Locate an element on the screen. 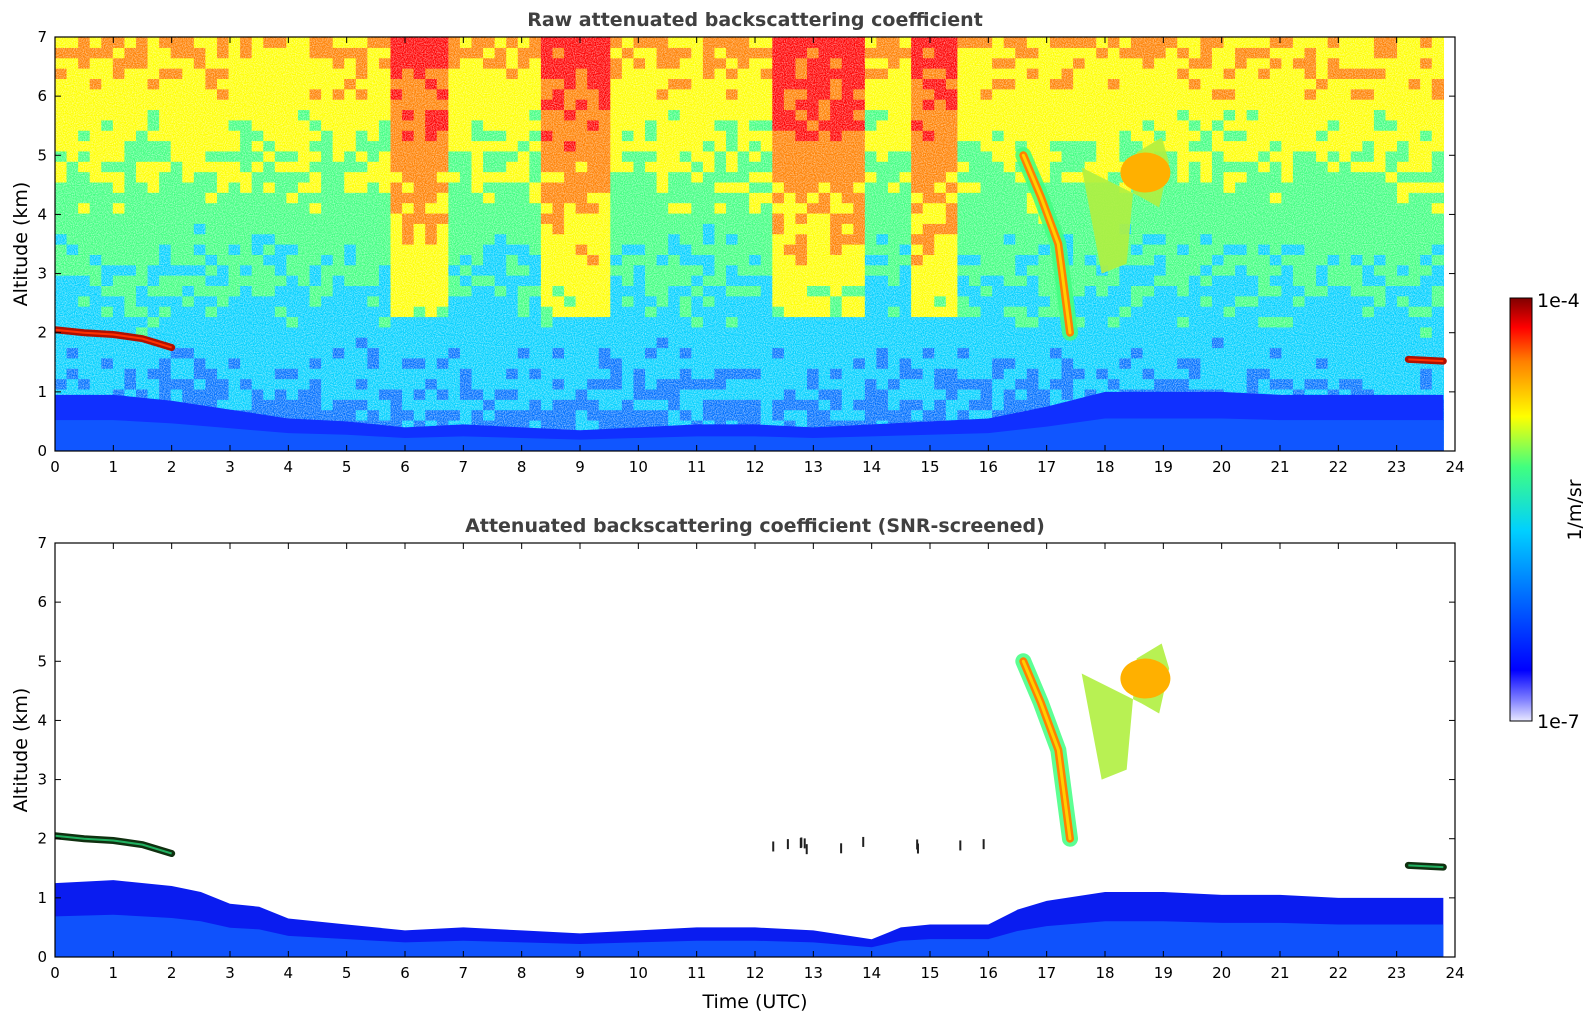 This screenshot has height=1024, width=1595. x-tick-label: 21 is located at coordinates (1279, 467).